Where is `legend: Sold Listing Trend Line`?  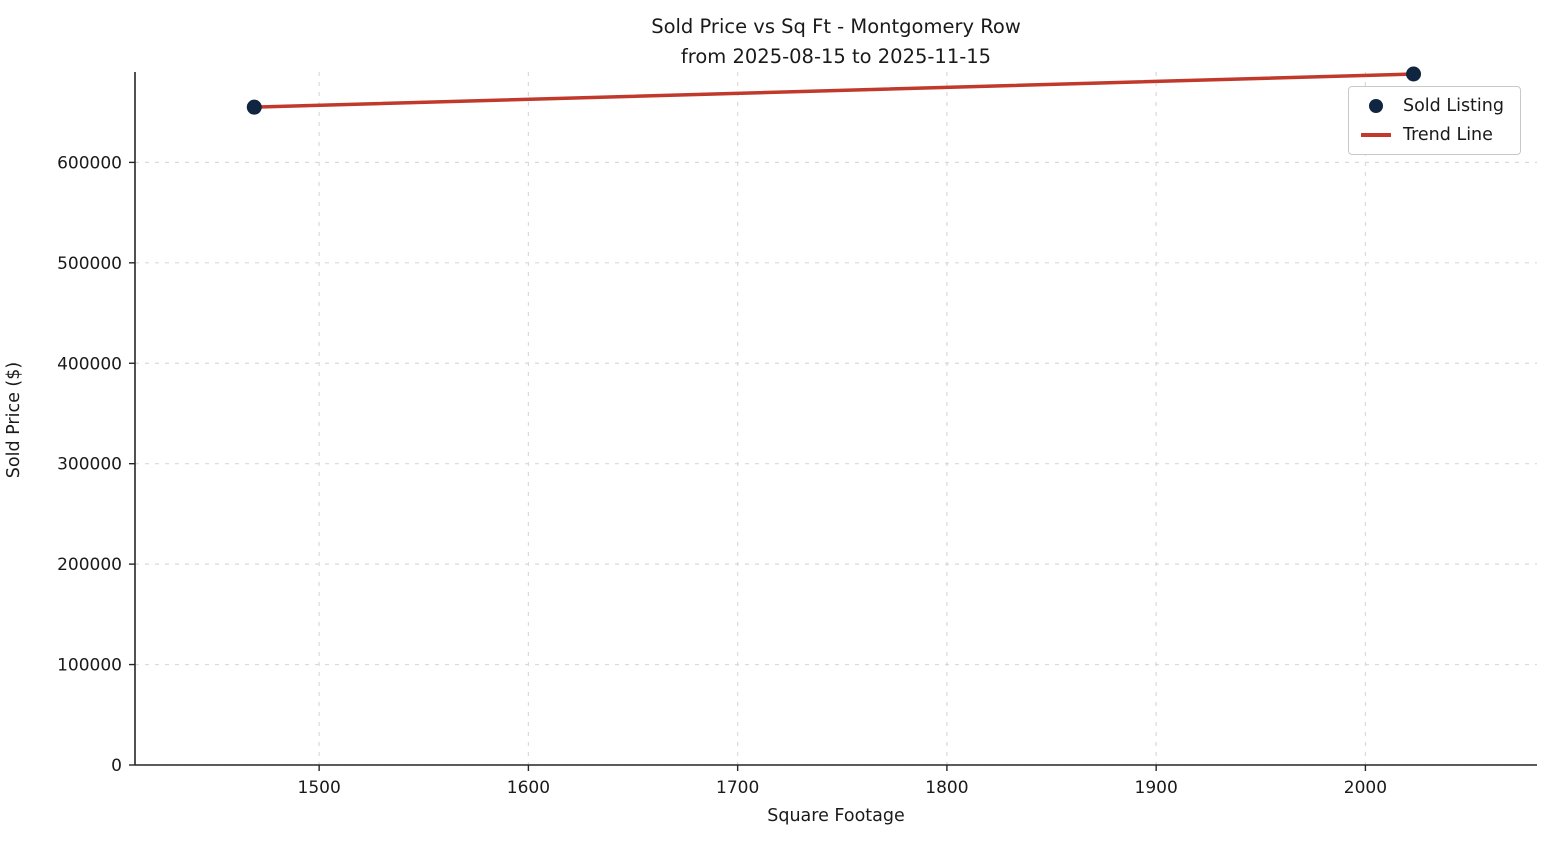 legend: Sold Listing Trend Line is located at coordinates (1434, 120).